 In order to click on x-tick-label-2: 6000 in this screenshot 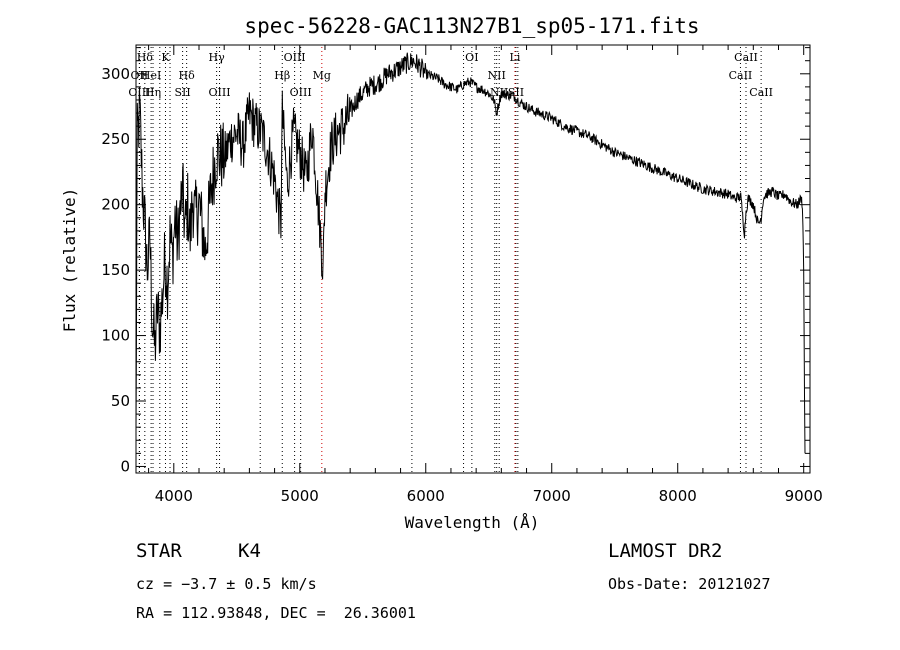, I will do `click(426, 496)`.